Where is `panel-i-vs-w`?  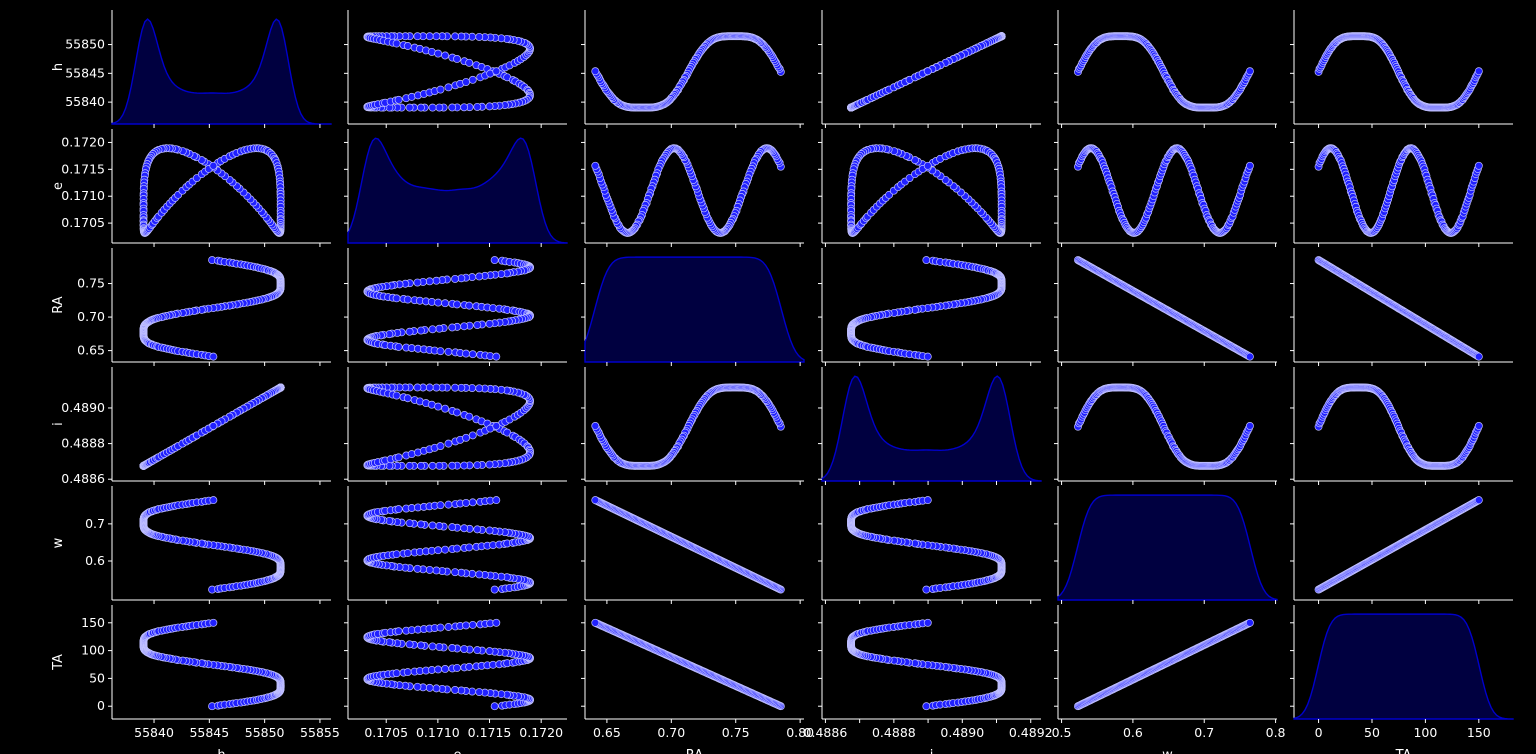 panel-i-vs-w is located at coordinates (1165, 426).